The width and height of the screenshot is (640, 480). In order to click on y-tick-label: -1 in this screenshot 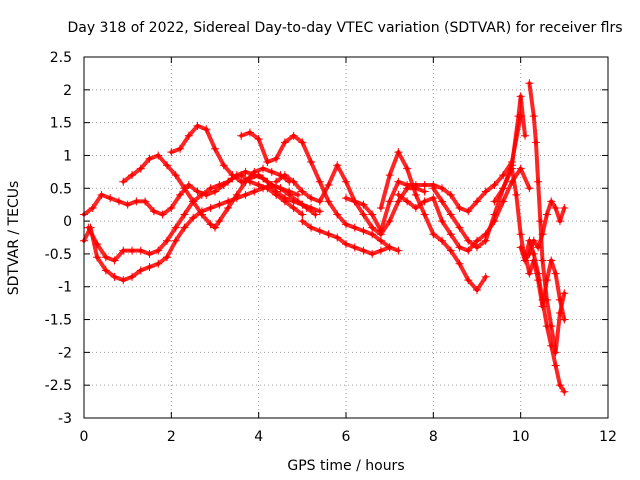, I will do `click(65, 288)`.